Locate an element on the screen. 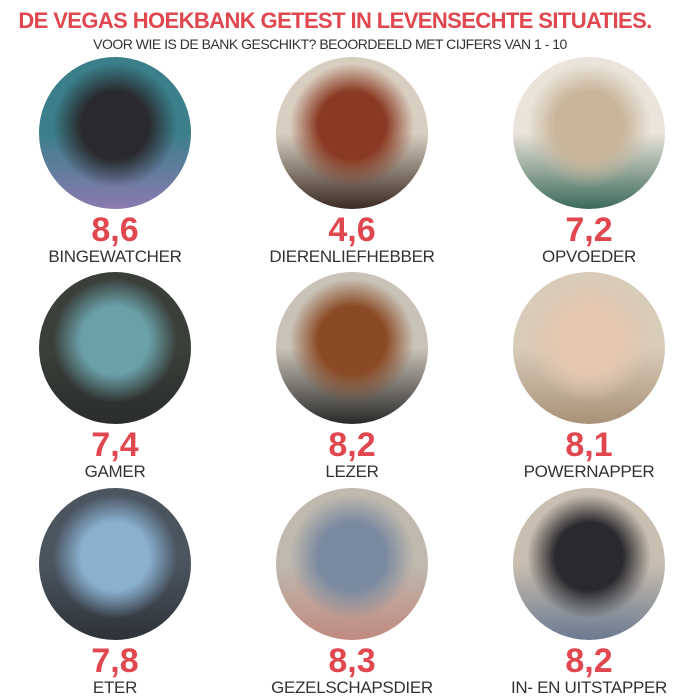 The image size is (700, 700). rating-card: 8,6 BINGEWATCHER is located at coordinates (117, 162).